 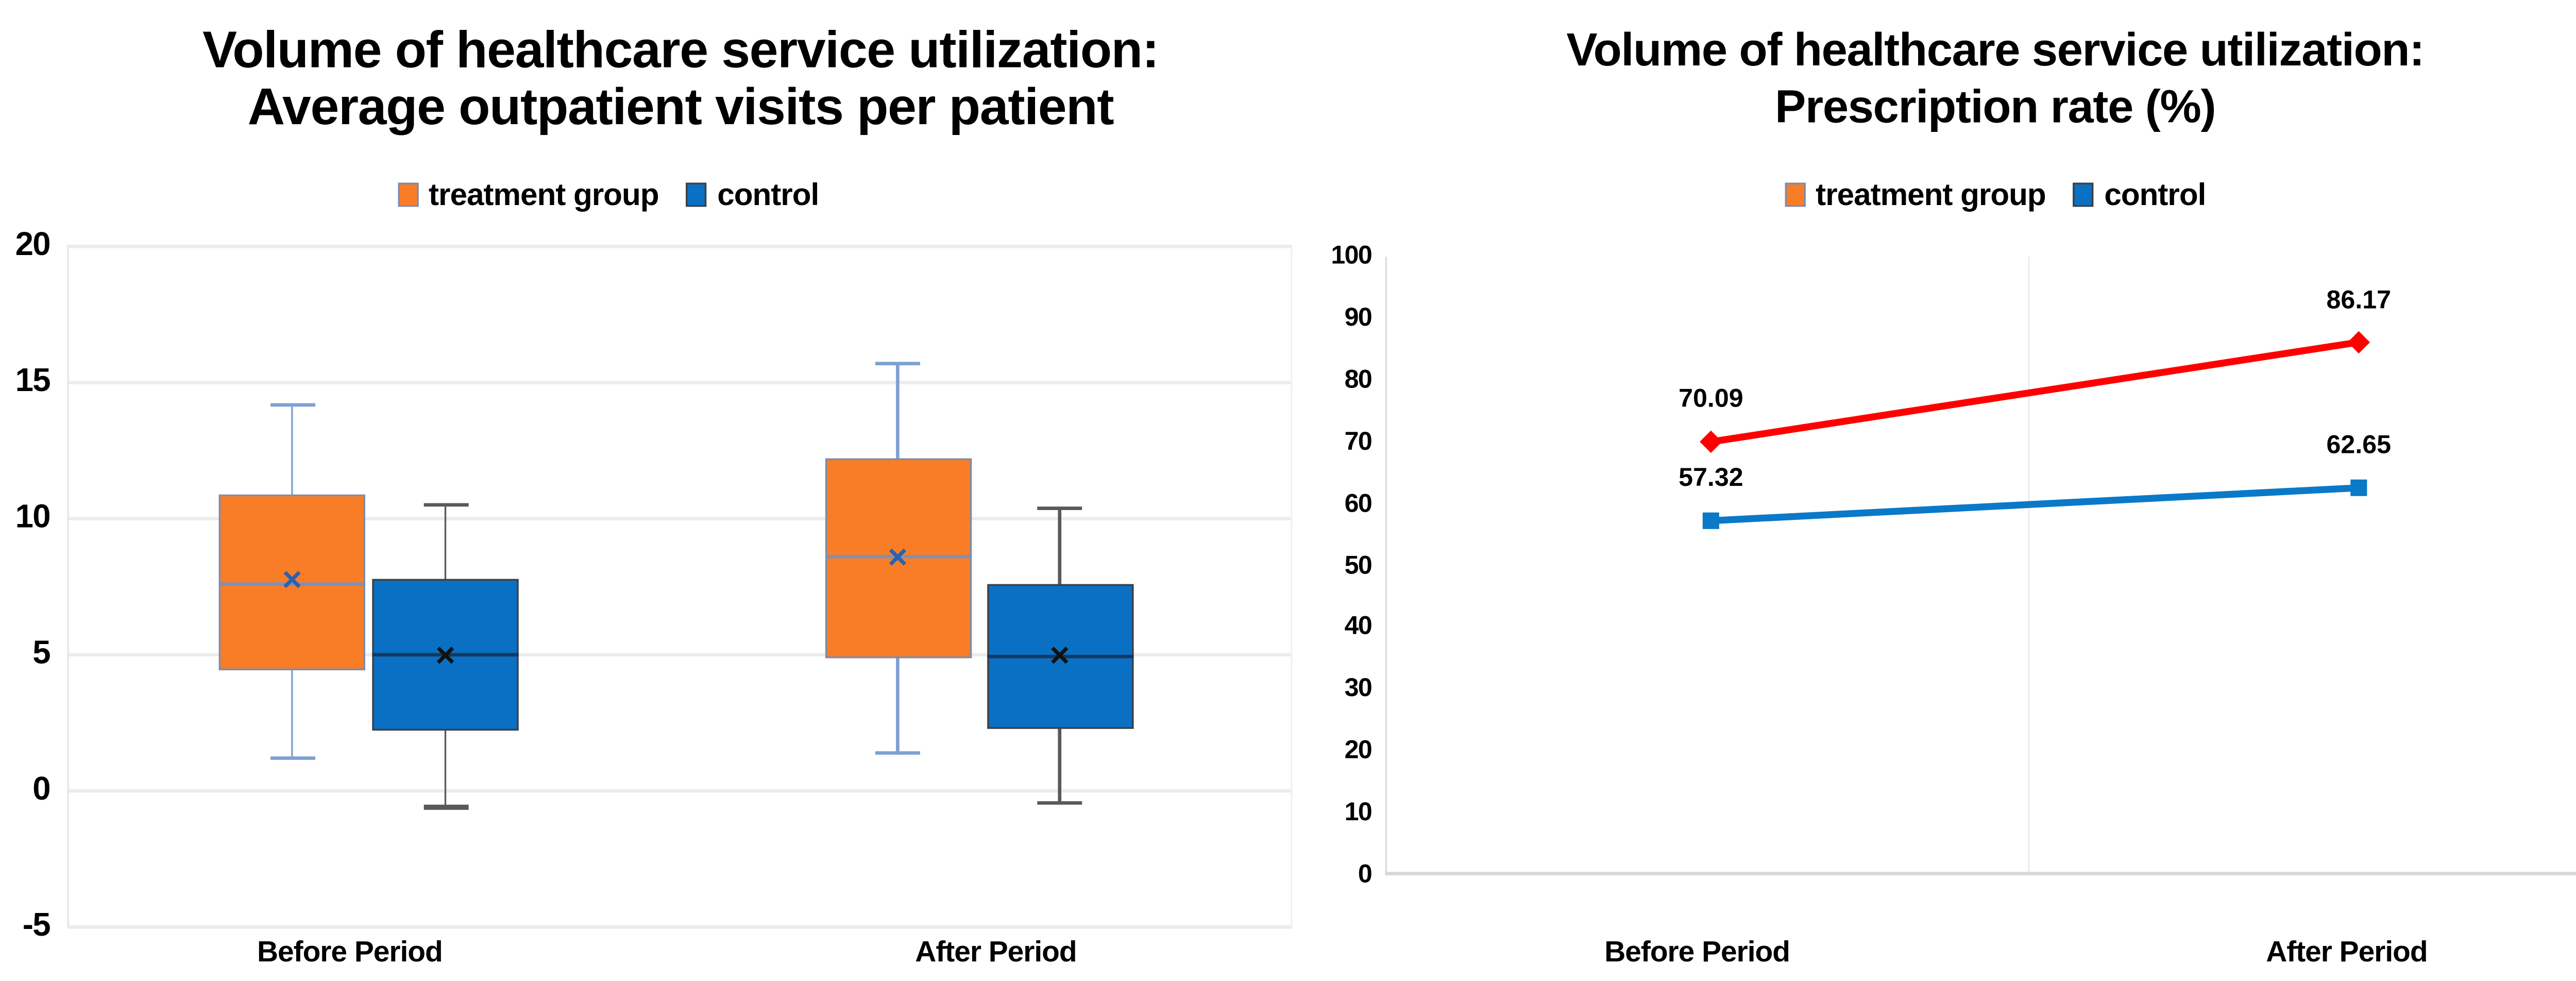 I want to click on y-tick-label: 30, so click(x=1358, y=689).